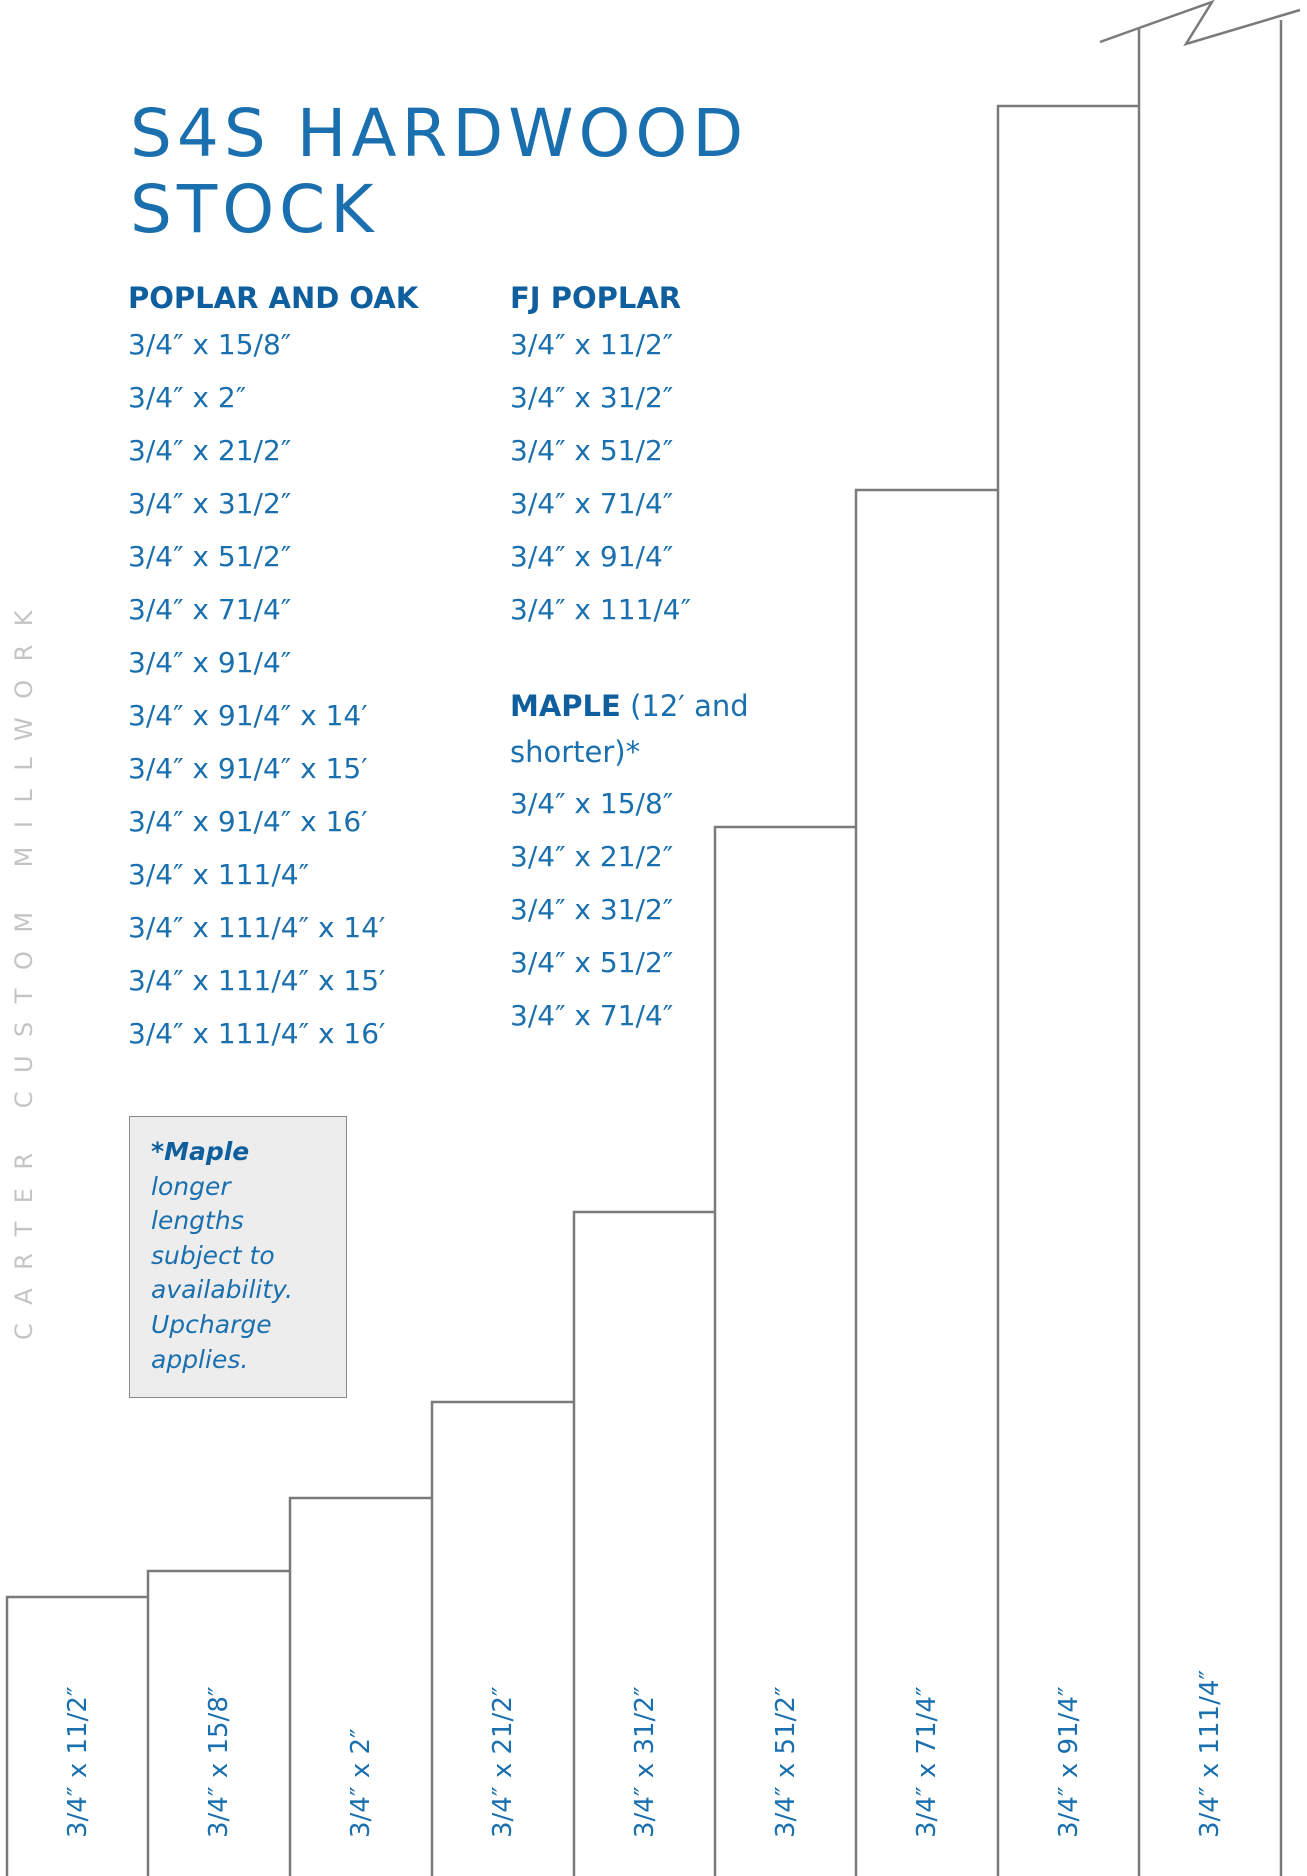  What do you see at coordinates (592, 909) in the screenshot?
I see `maple-size: 3/4″ x 31/2″` at bounding box center [592, 909].